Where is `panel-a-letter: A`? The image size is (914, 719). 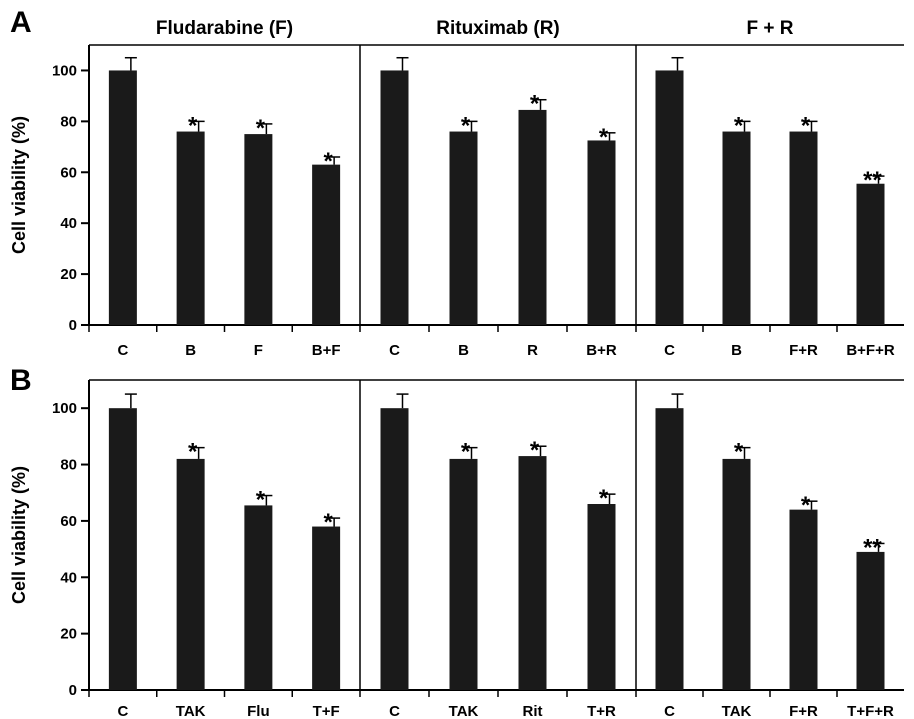 panel-a-letter: A is located at coordinates (21, 22).